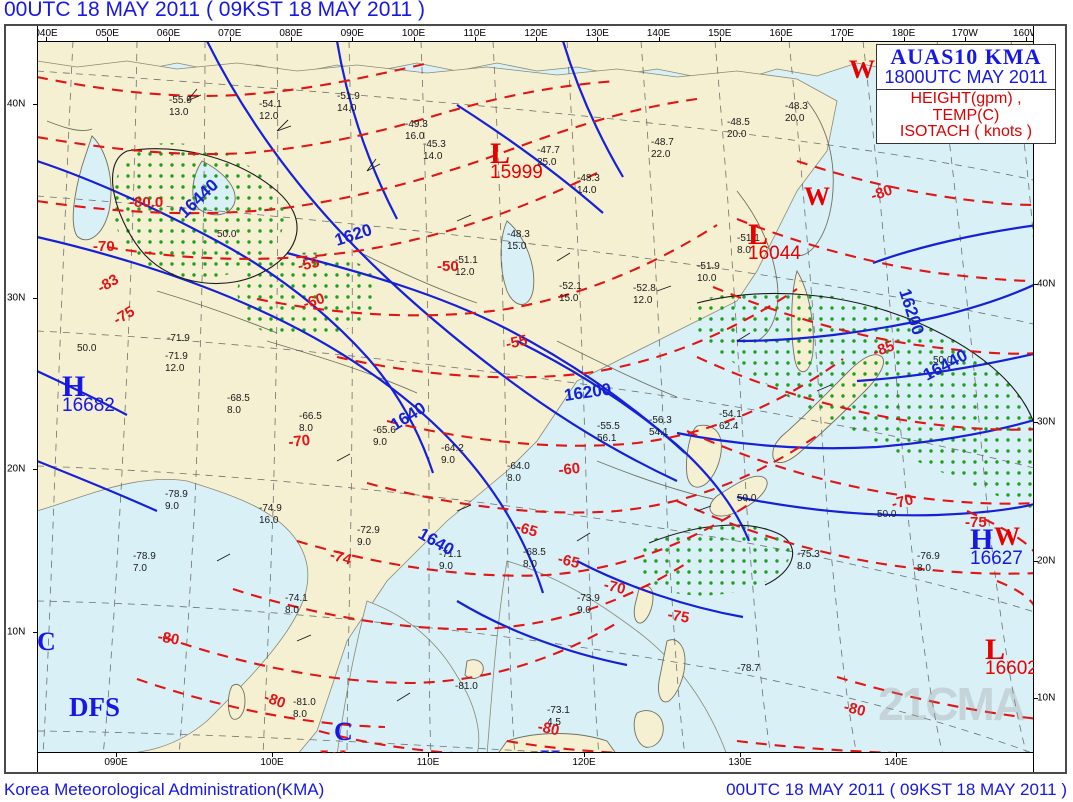 The width and height of the screenshot is (1073, 802). I want to click on svg-text: -55.5, so click(608, 426).